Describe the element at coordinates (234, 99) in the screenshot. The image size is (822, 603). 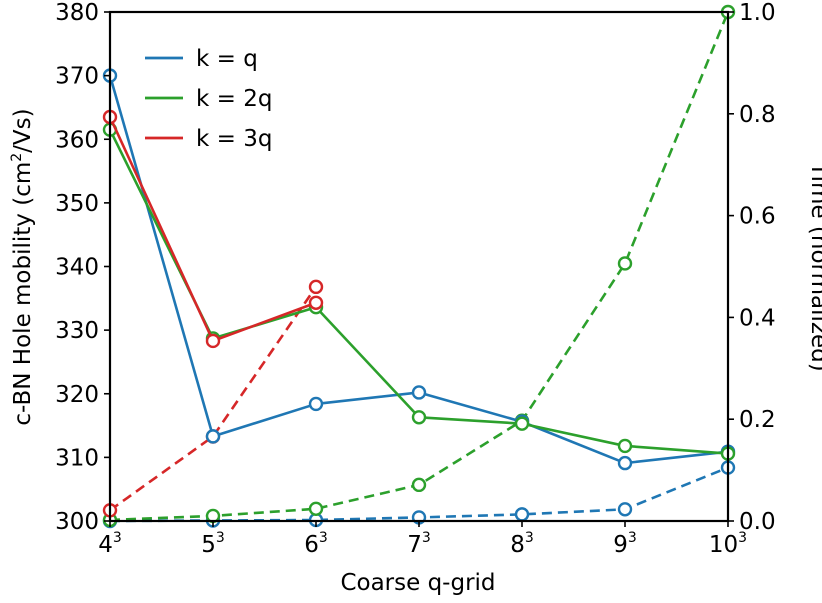
I see `legend-label-1: k = 2q` at that location.